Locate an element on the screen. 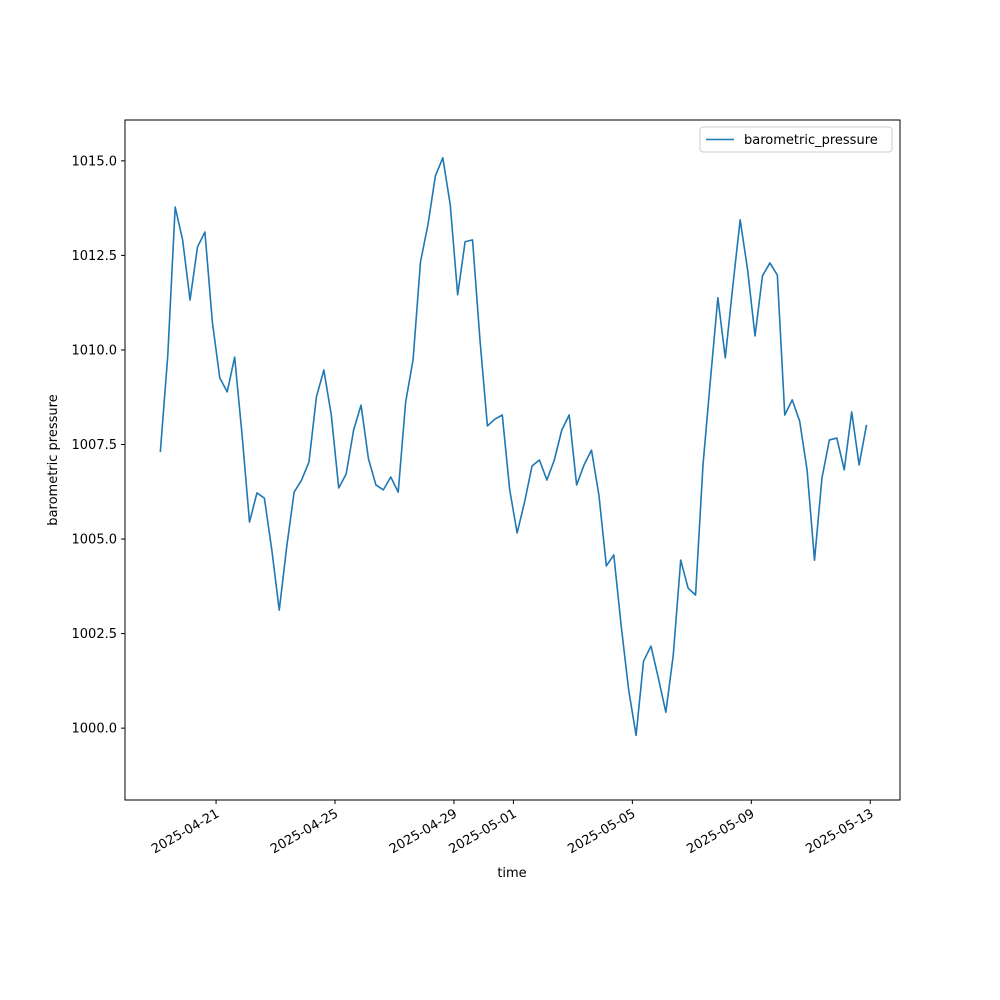  x-tick-label: 2025-04-21 is located at coordinates (185, 831).